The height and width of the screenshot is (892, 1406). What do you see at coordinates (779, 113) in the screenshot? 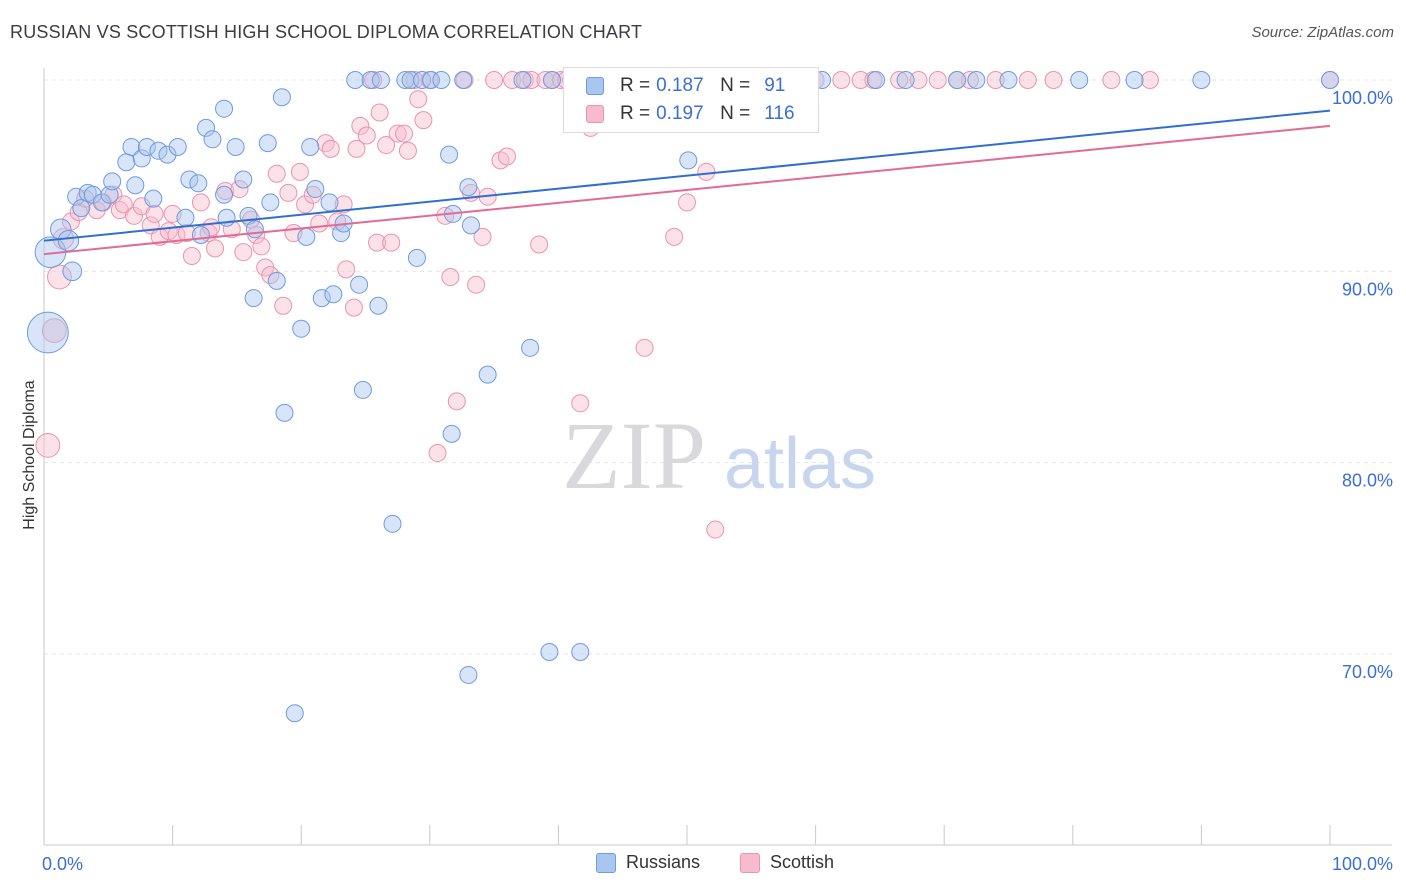
I see `n-value: 116` at bounding box center [779, 113].